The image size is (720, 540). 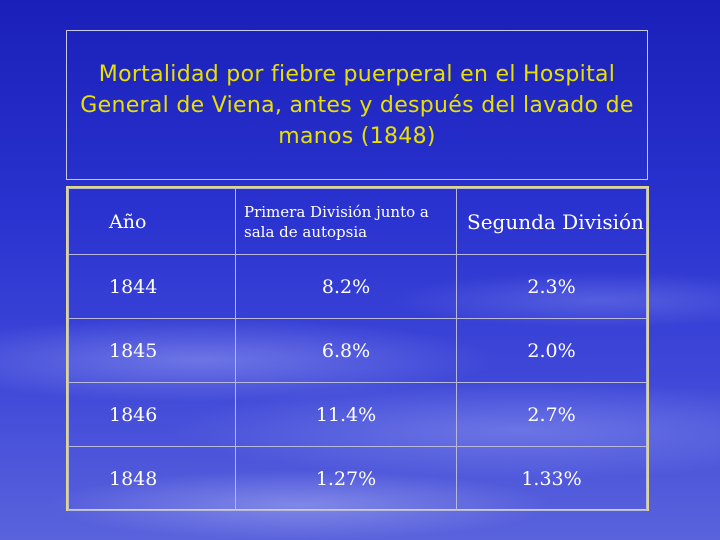 I want to click on cell-second-division: 1.33%, so click(x=551, y=478).